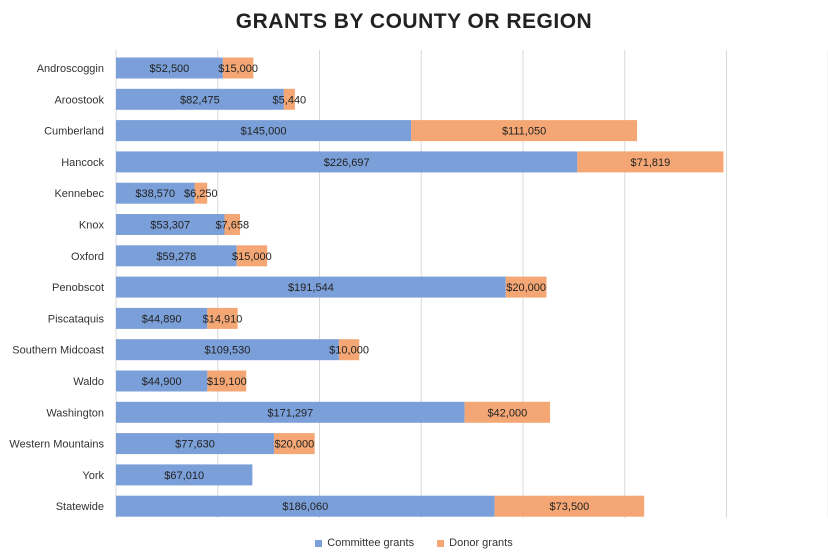 The image size is (828, 559). I want to click on category-label: Penobscot, so click(78, 288).